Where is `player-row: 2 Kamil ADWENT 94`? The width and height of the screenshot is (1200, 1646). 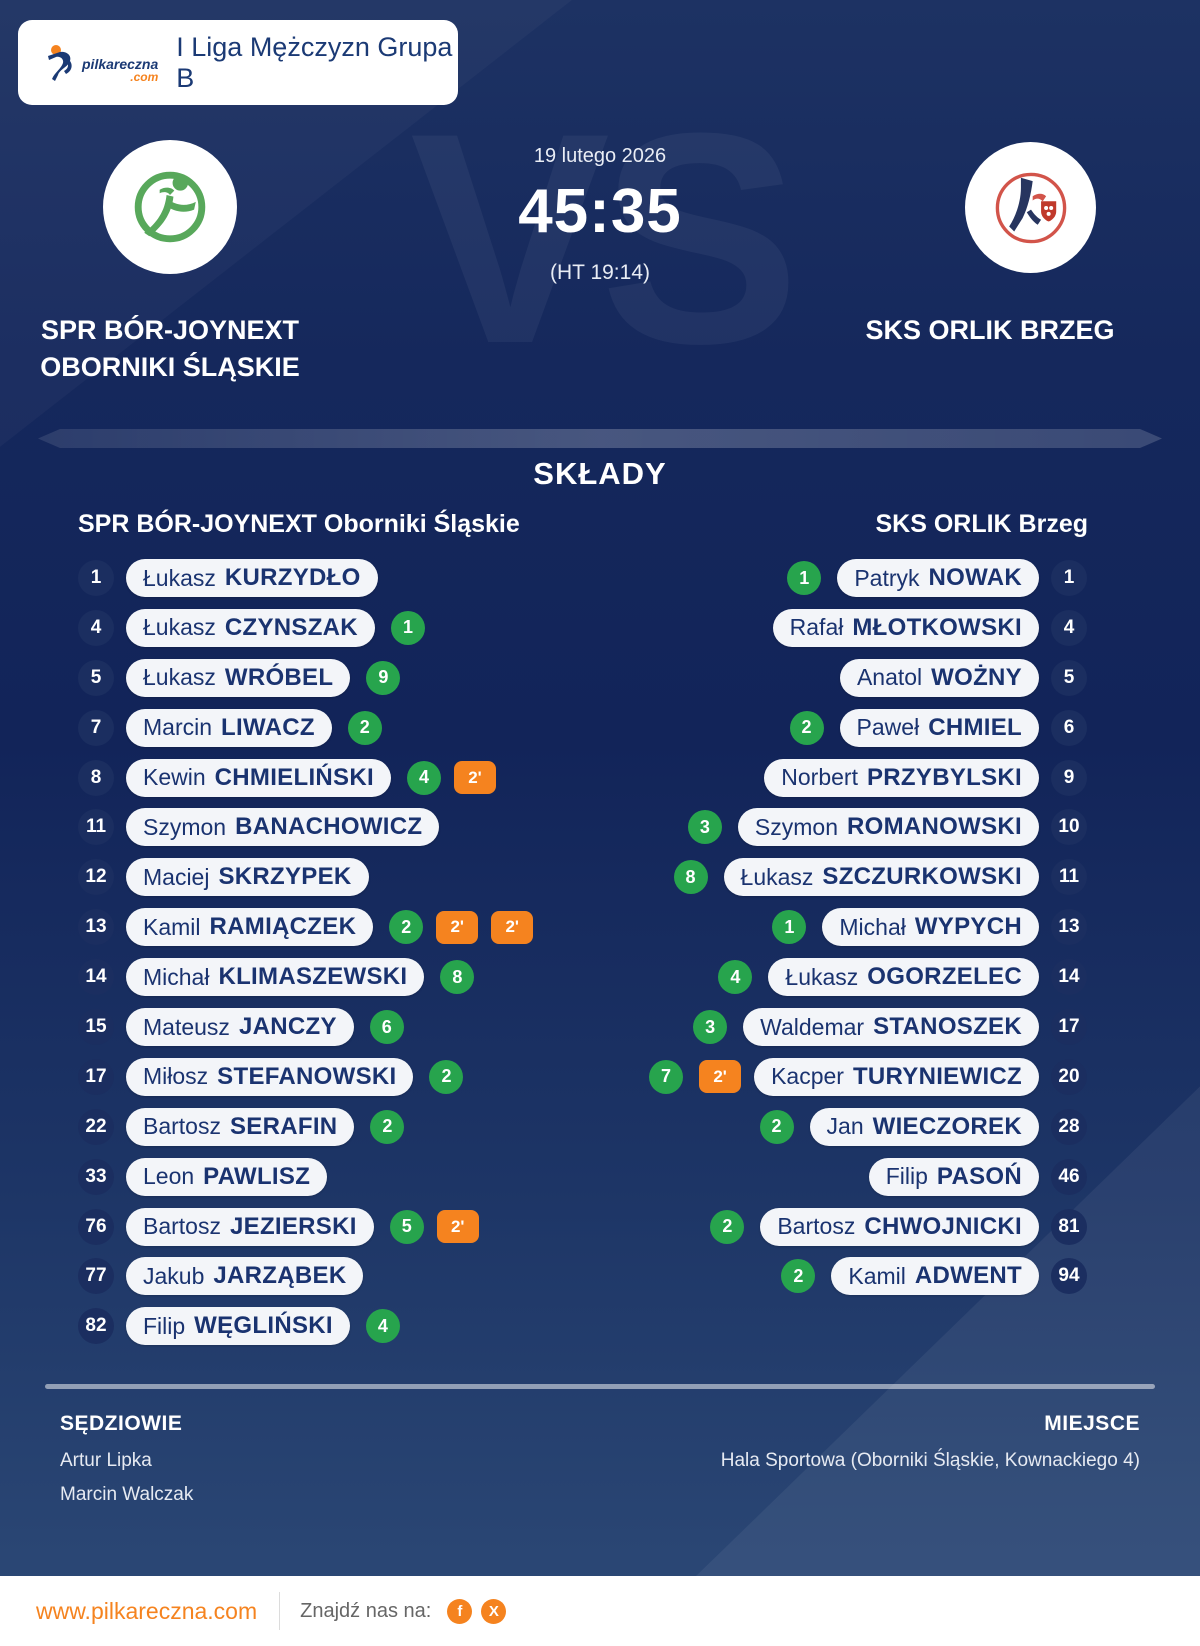 player-row: 2 Kamil ADWENT 94 is located at coordinates (853, 1276).